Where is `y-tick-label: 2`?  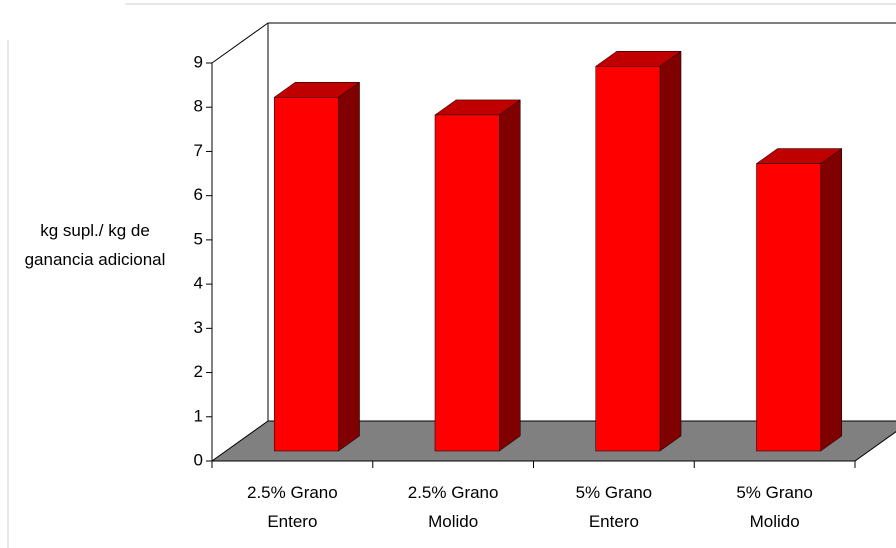
y-tick-label: 2 is located at coordinates (198, 371).